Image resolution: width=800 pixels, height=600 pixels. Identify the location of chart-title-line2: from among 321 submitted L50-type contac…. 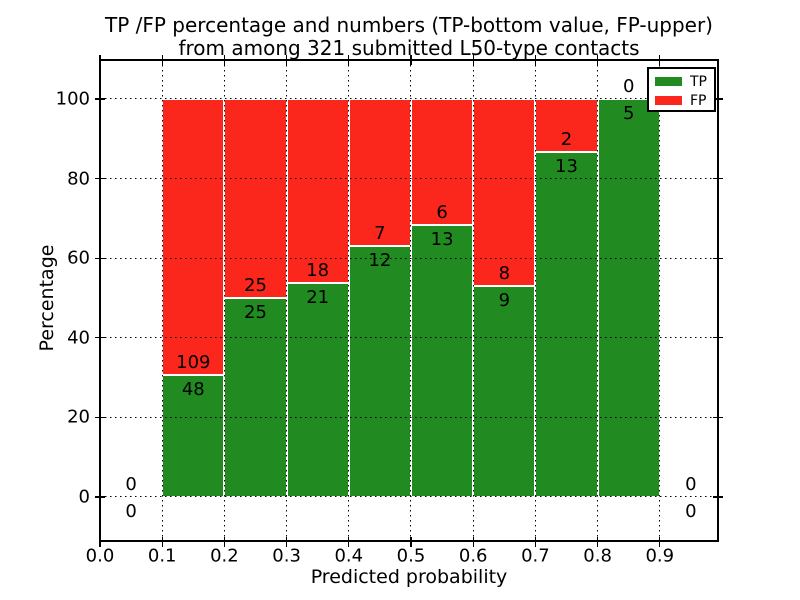
(409, 48).